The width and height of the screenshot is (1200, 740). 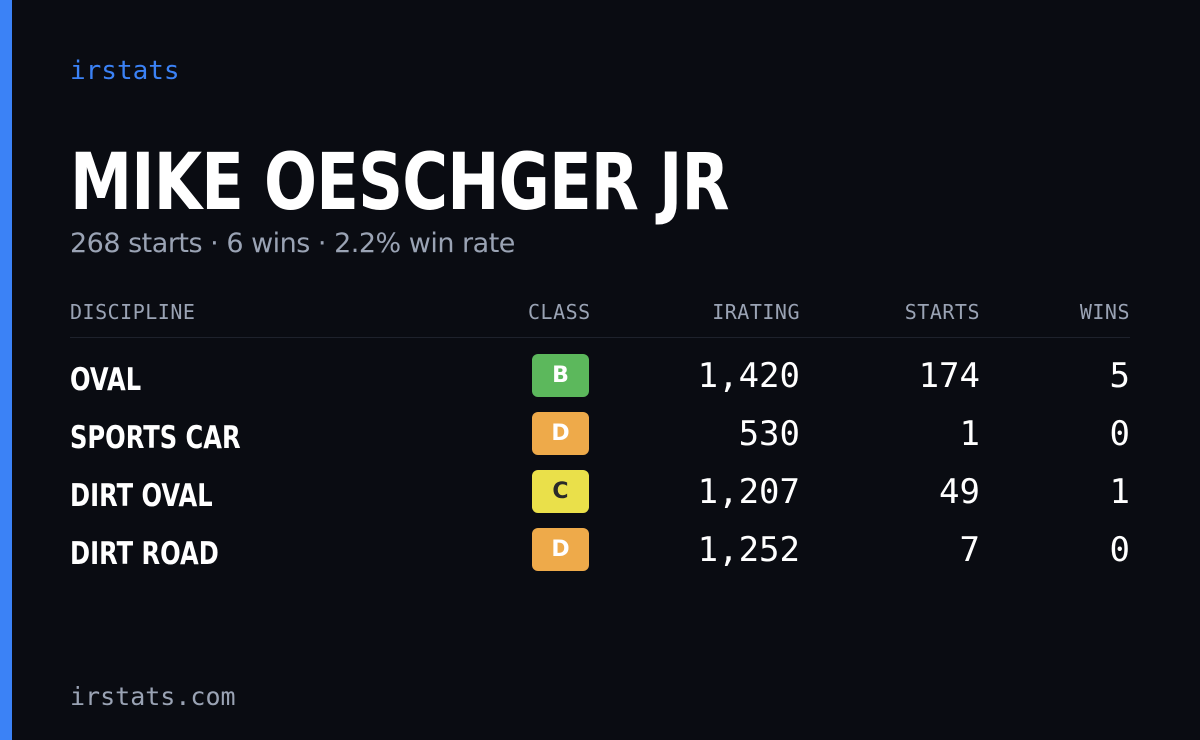 I want to click on starts-value: 174, so click(x=949, y=376).